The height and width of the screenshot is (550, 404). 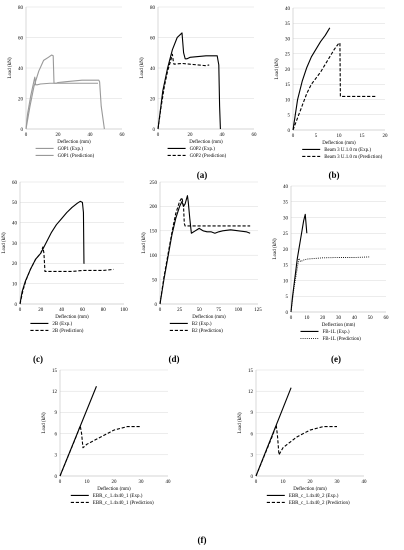 What do you see at coordinates (154, 207) in the screenshot?
I see `y-tick-label: 200` at bounding box center [154, 207].